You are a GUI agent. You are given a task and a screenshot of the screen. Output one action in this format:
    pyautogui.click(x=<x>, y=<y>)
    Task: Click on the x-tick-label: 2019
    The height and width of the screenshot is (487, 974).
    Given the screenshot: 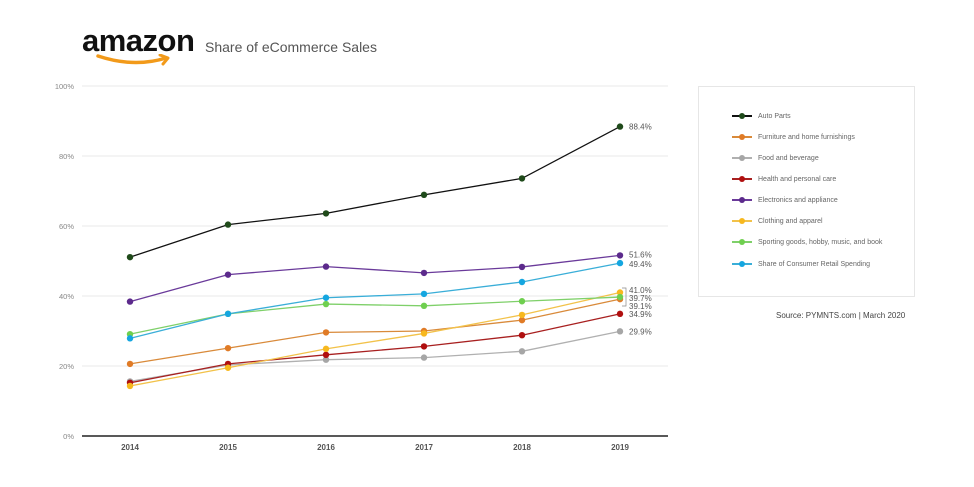 What is the action you would take?
    pyautogui.click(x=620, y=447)
    